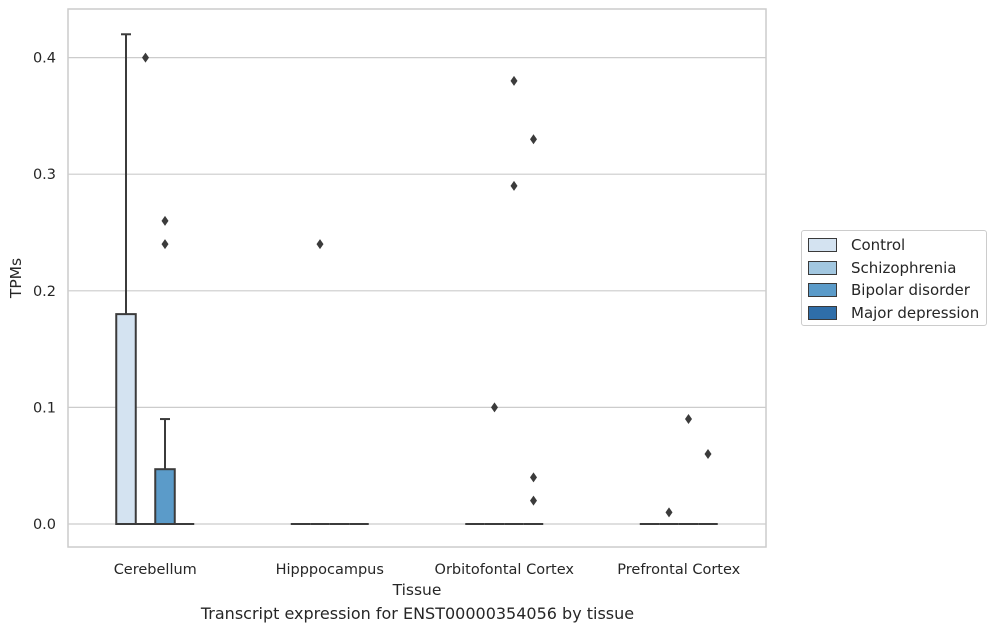  I want to click on legend-entry: Bipolar disorder, so click(889, 290).